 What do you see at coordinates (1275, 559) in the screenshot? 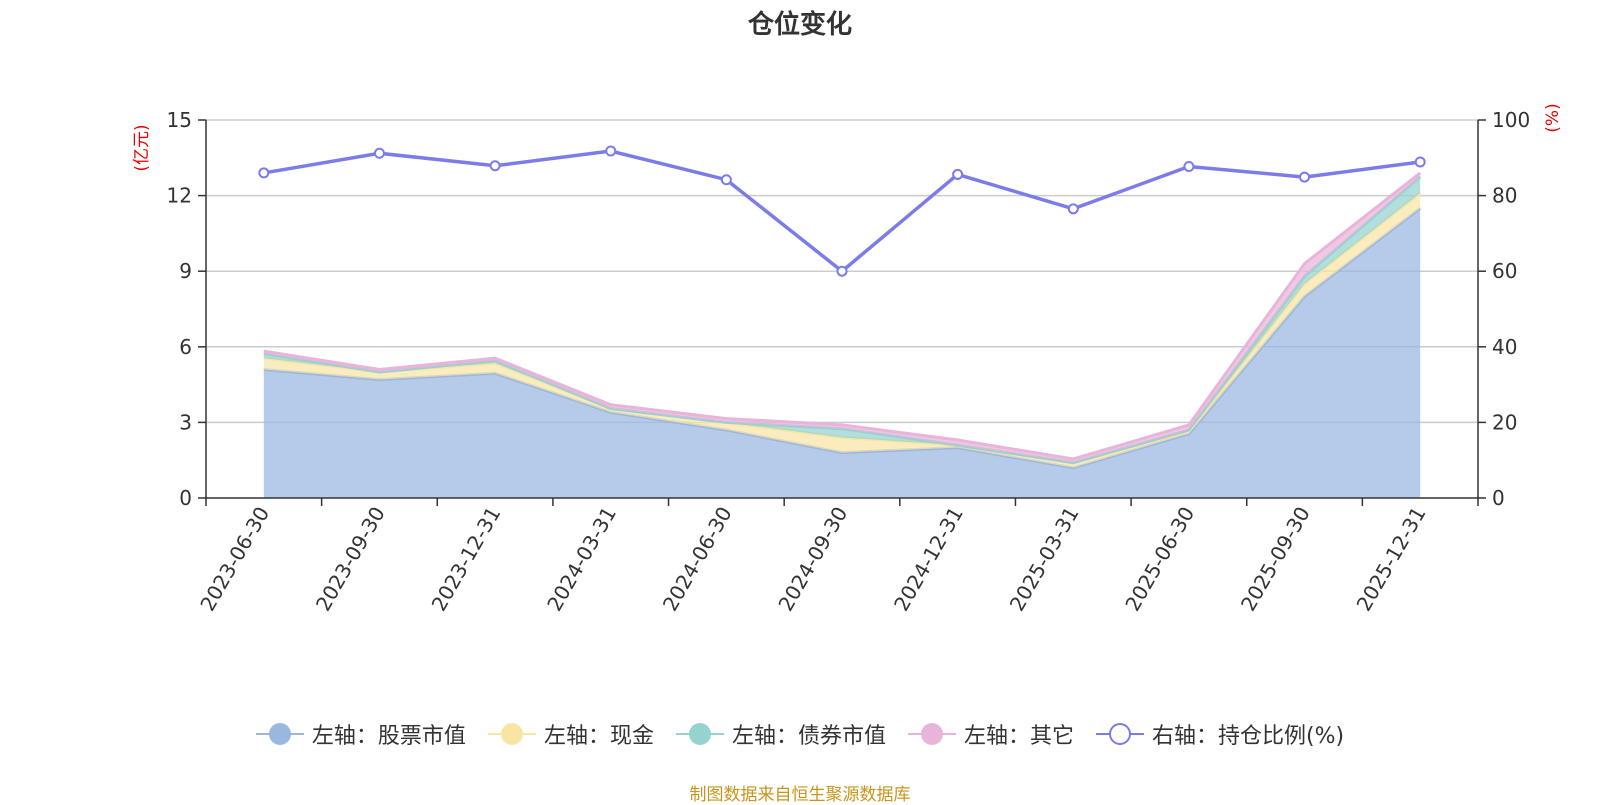
I see `x-axis-tick-label: 2025-09-30` at bounding box center [1275, 559].